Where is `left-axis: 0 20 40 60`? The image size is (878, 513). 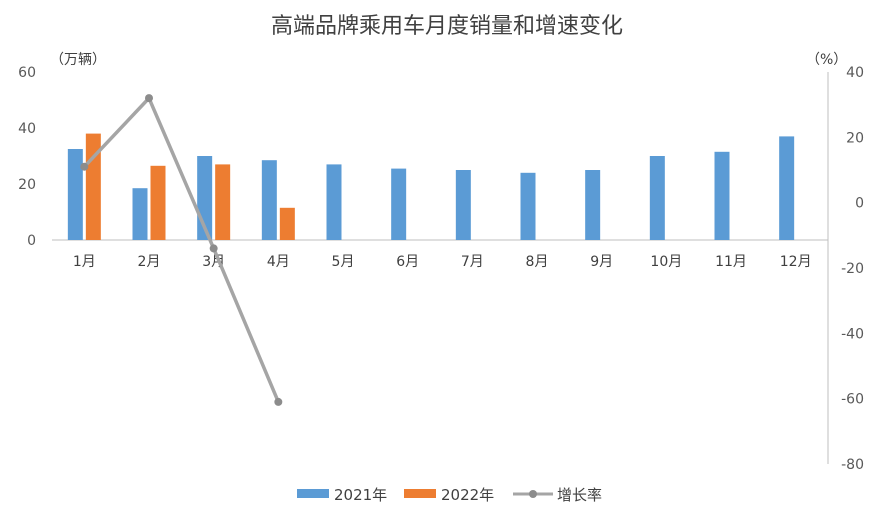
left-axis: 0 20 40 60 is located at coordinates (27, 157).